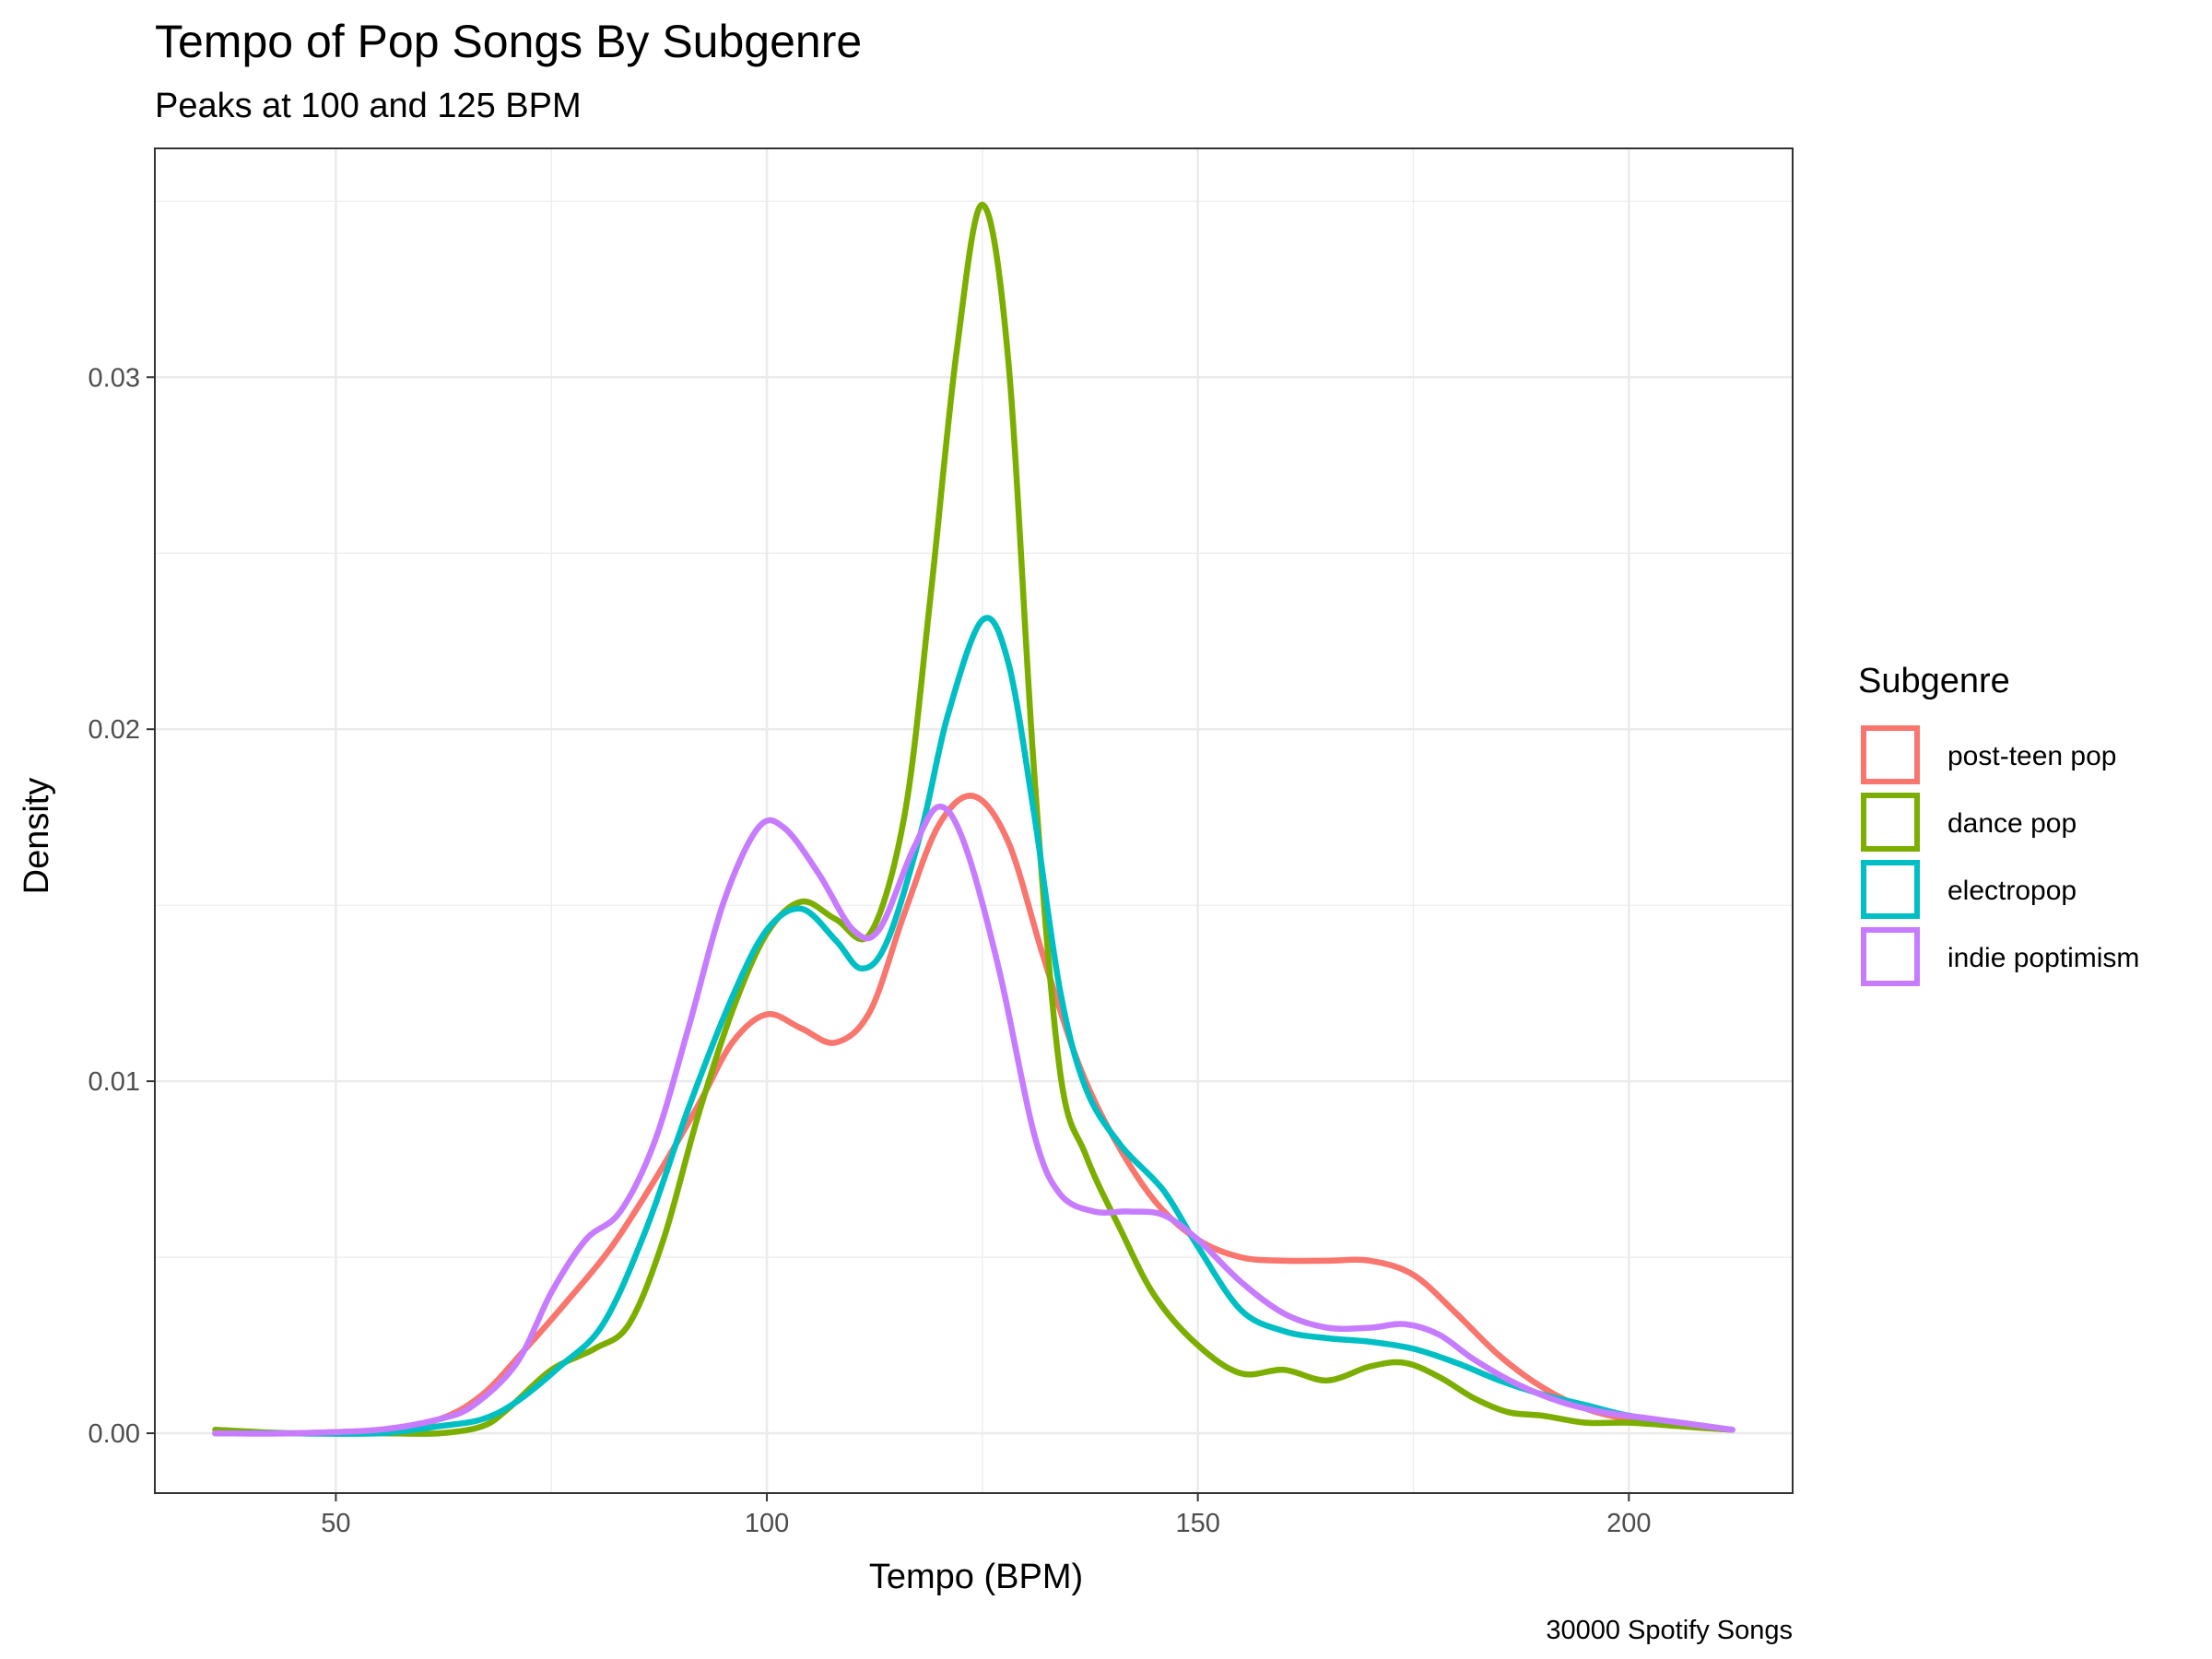 Image resolution: width=2212 pixels, height=1659 pixels. What do you see at coordinates (976, 1577) in the screenshot?
I see `x-axis-title: Tempo (BPM)` at bounding box center [976, 1577].